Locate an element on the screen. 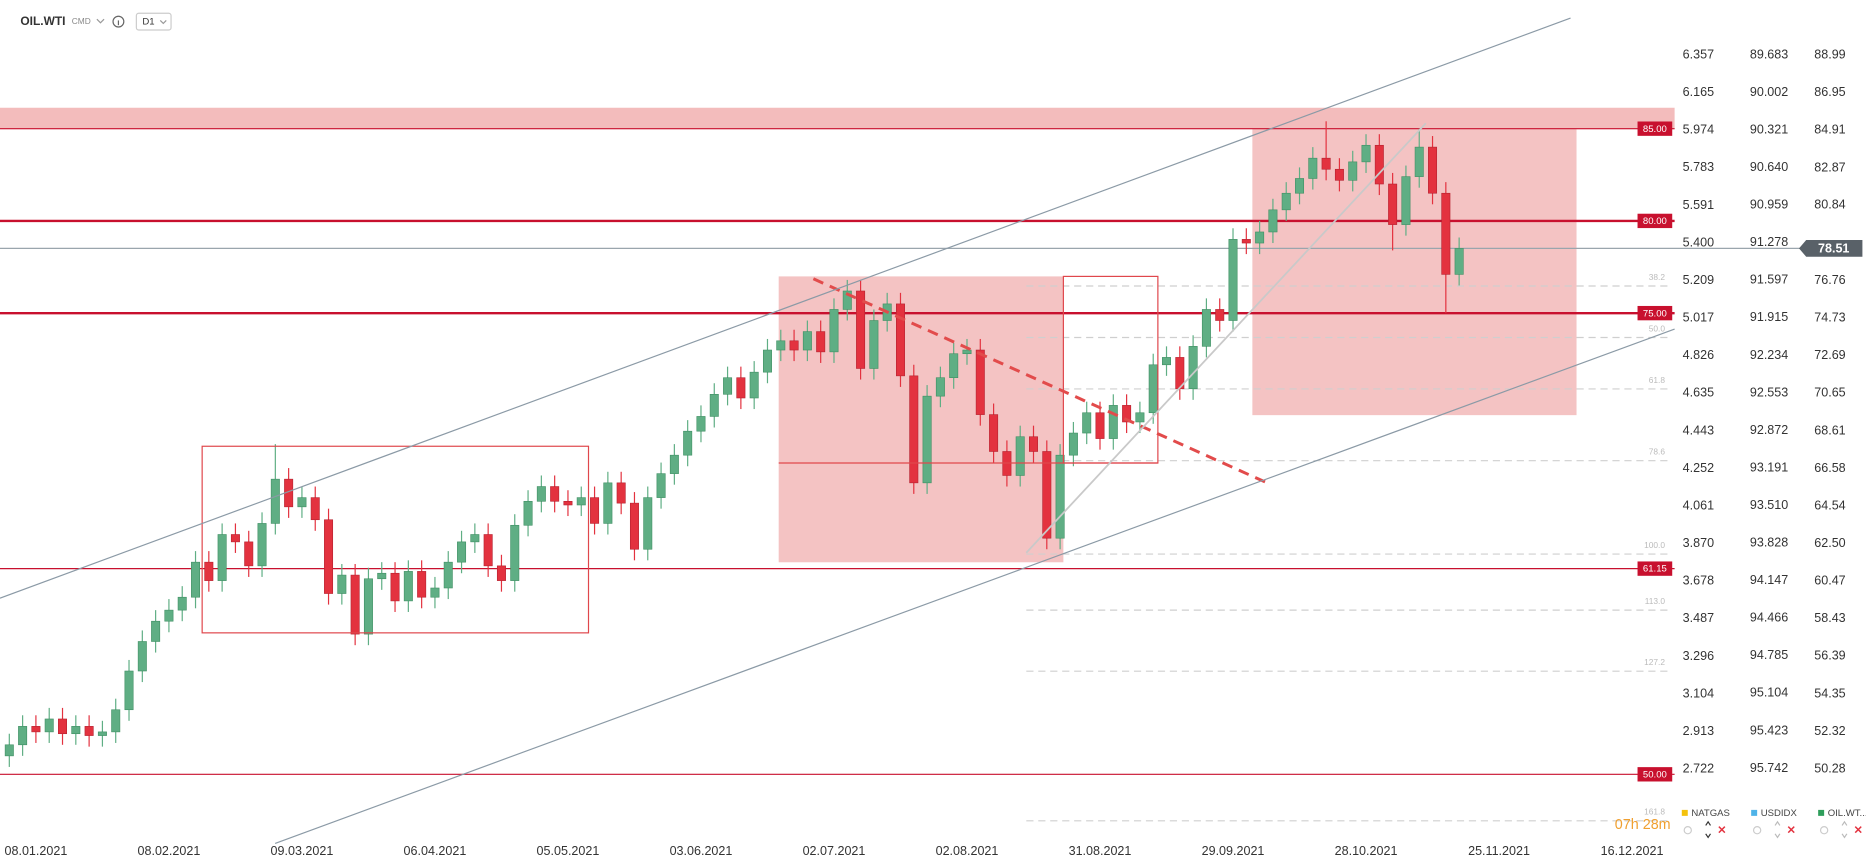  y-tick-label: 91.915 is located at coordinates (1769, 317).